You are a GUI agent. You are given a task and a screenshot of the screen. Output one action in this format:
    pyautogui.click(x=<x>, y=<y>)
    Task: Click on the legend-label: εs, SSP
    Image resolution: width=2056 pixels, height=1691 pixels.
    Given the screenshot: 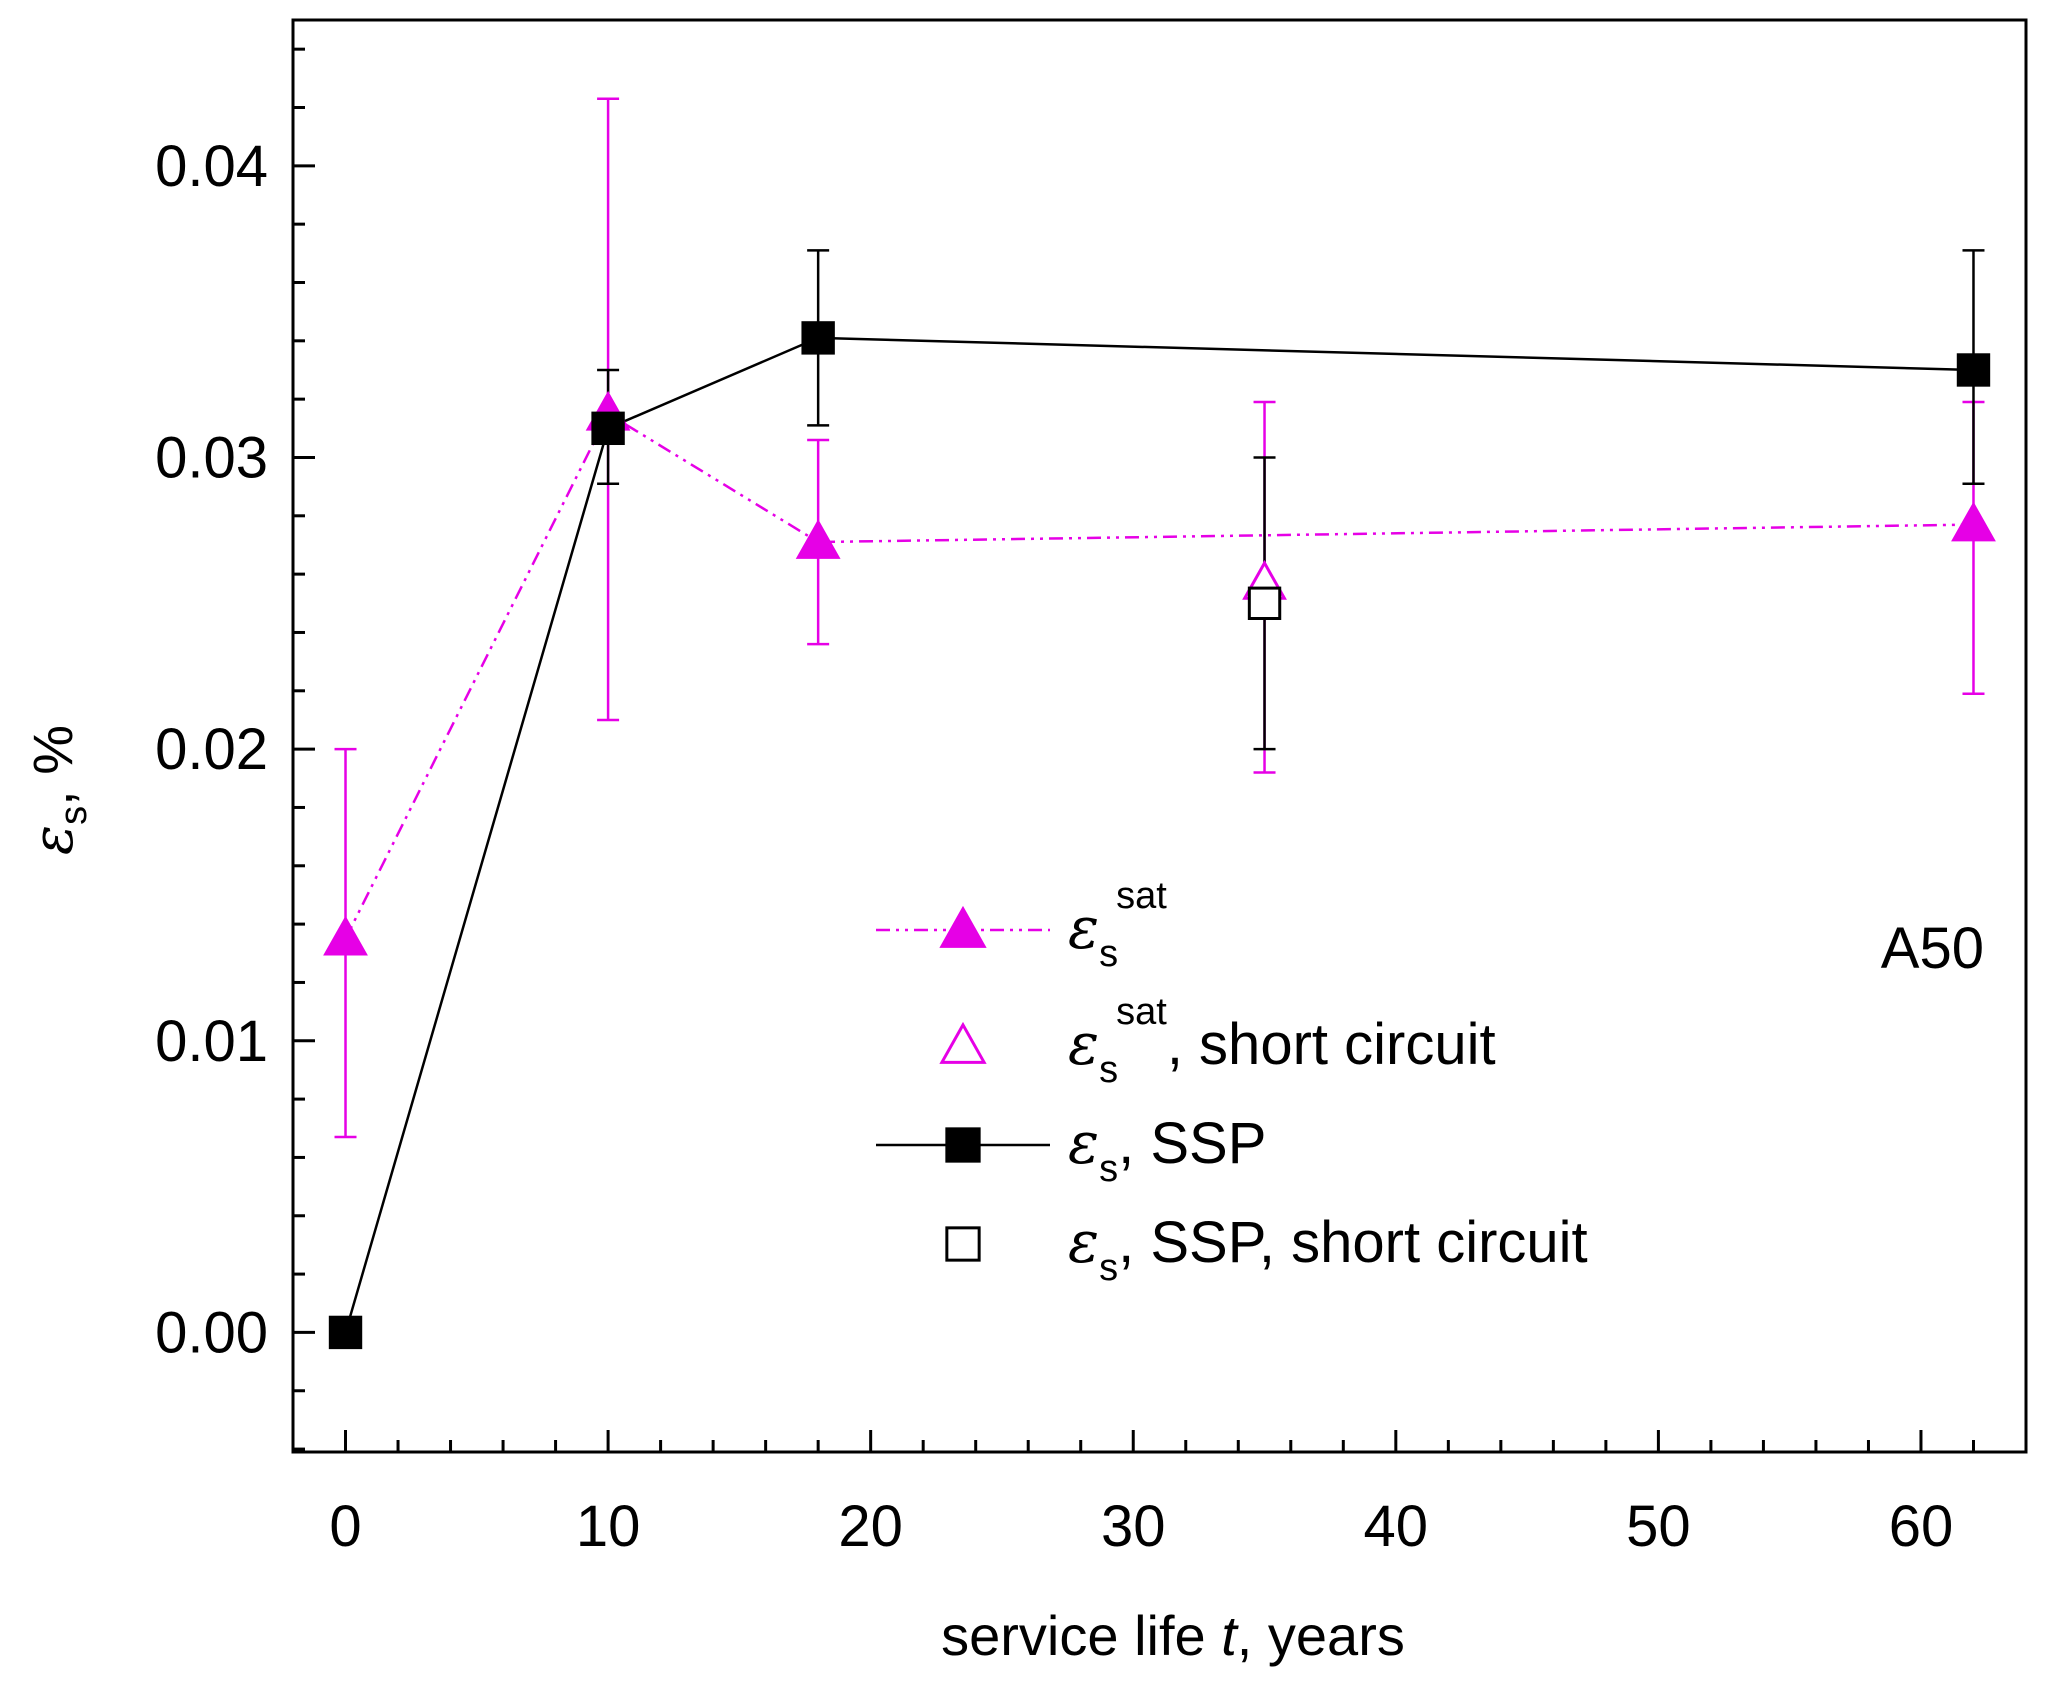 What is the action you would take?
    pyautogui.click(x=1167, y=1149)
    